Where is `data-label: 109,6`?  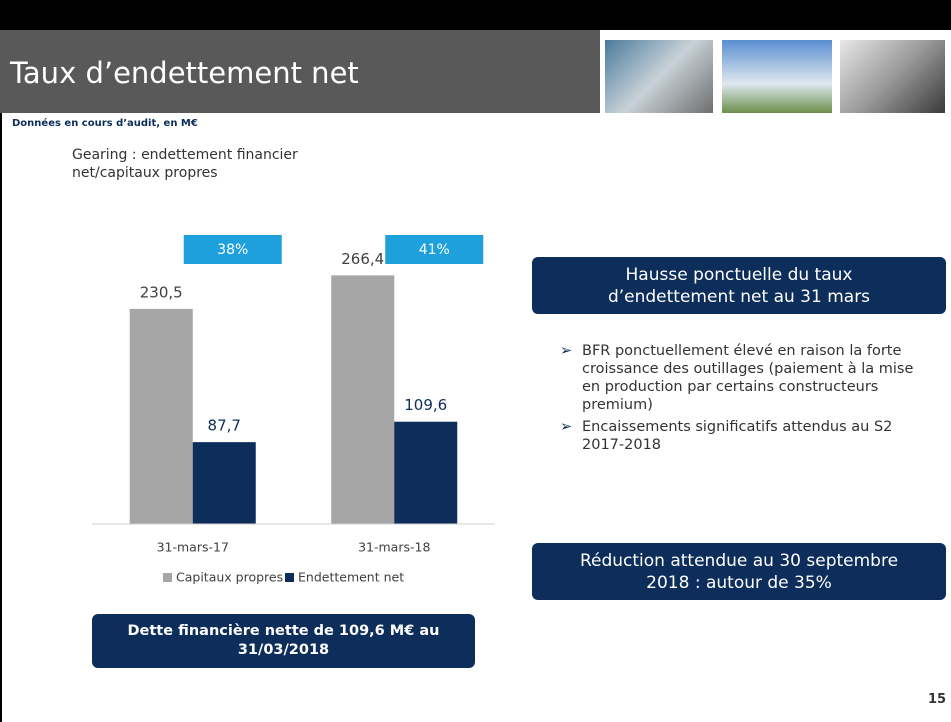 data-label: 109,6 is located at coordinates (425, 405).